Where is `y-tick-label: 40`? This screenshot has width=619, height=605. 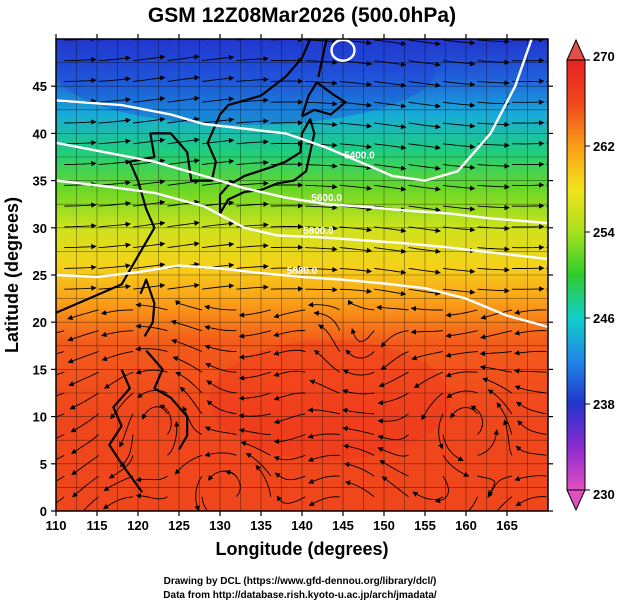
y-tick-label: 40 is located at coordinates (40, 133).